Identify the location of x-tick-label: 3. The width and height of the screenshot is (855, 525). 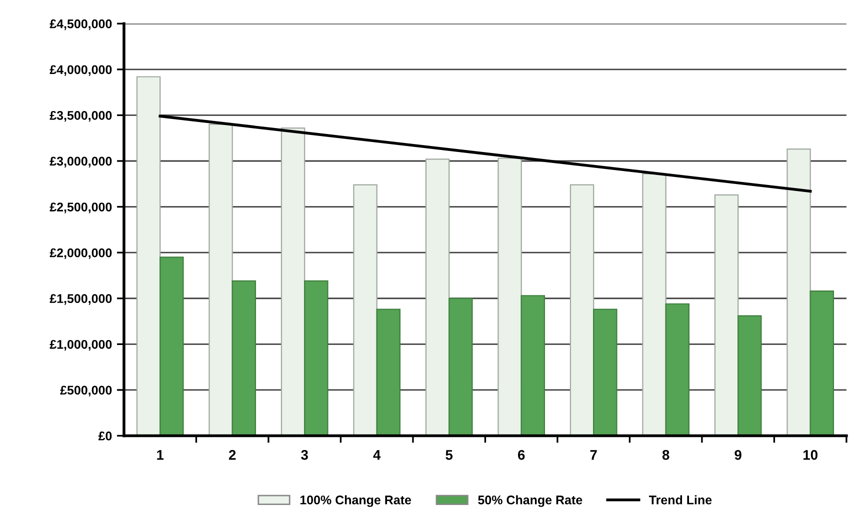
(304, 455).